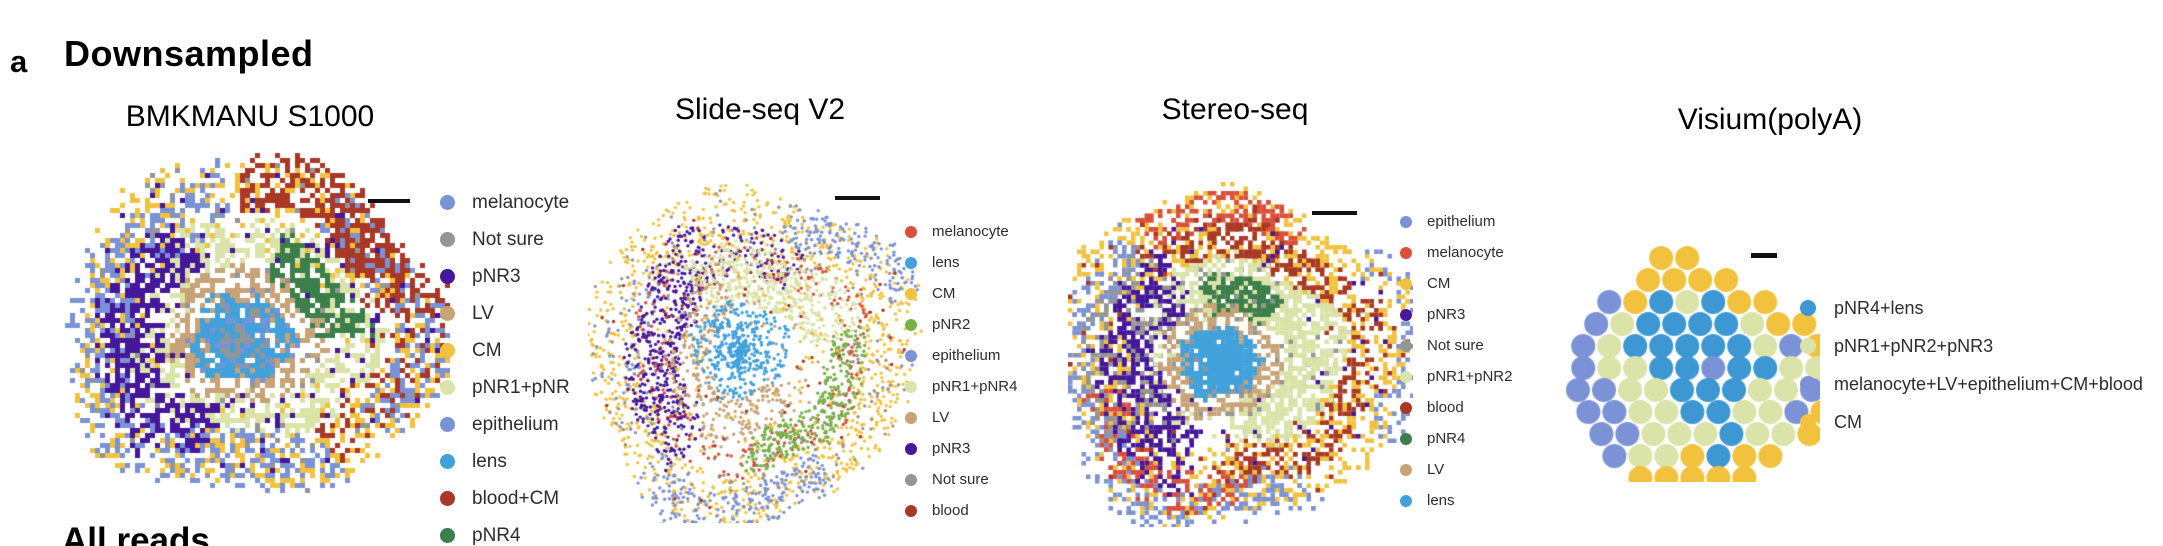 Image resolution: width=2163 pixels, height=546 pixels. I want to click on legend-label: Not sure, so click(508, 239).